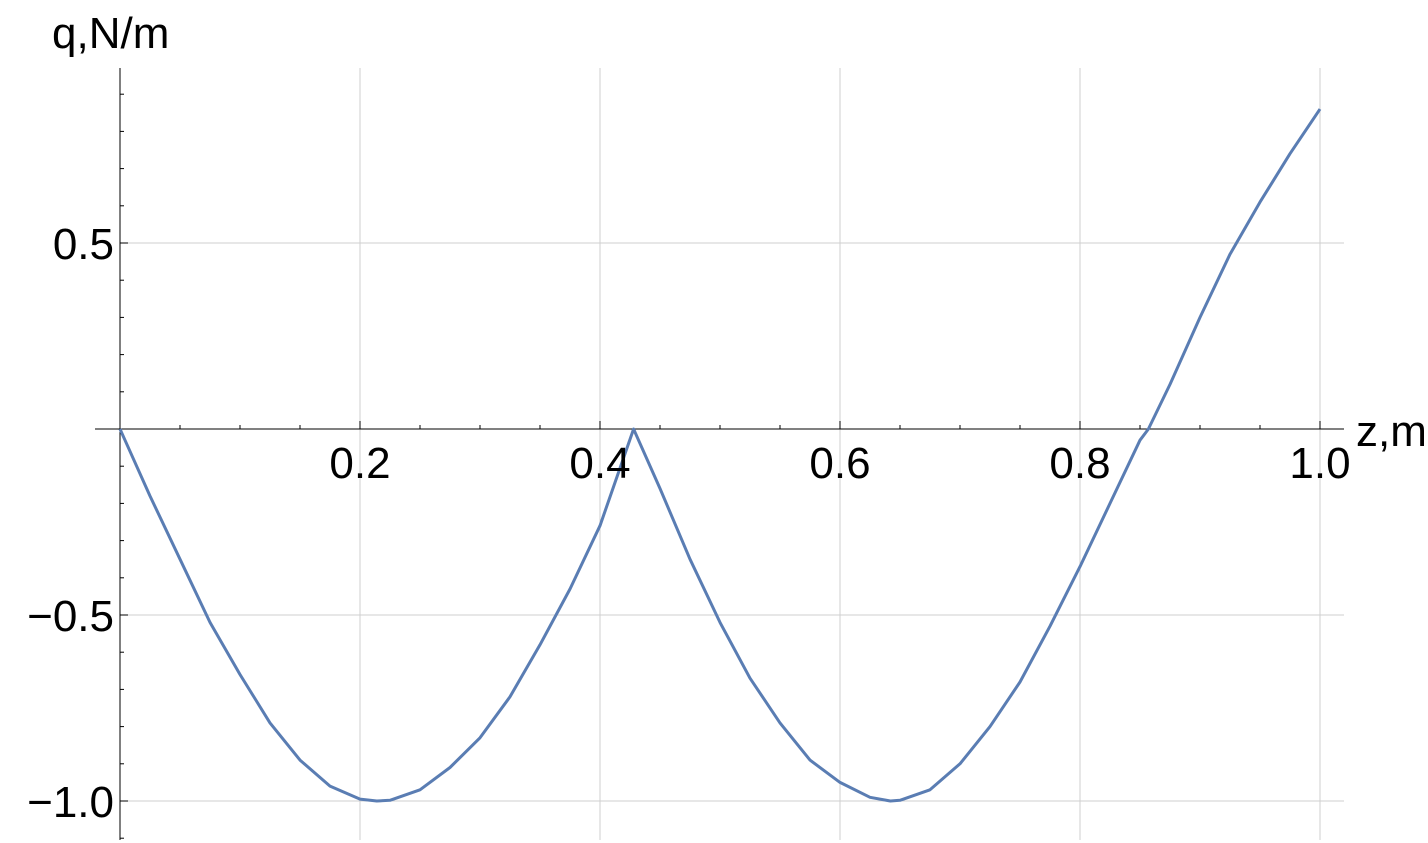  Describe the element at coordinates (1319, 463) in the screenshot. I see `x-tick-label: 1.0` at that location.